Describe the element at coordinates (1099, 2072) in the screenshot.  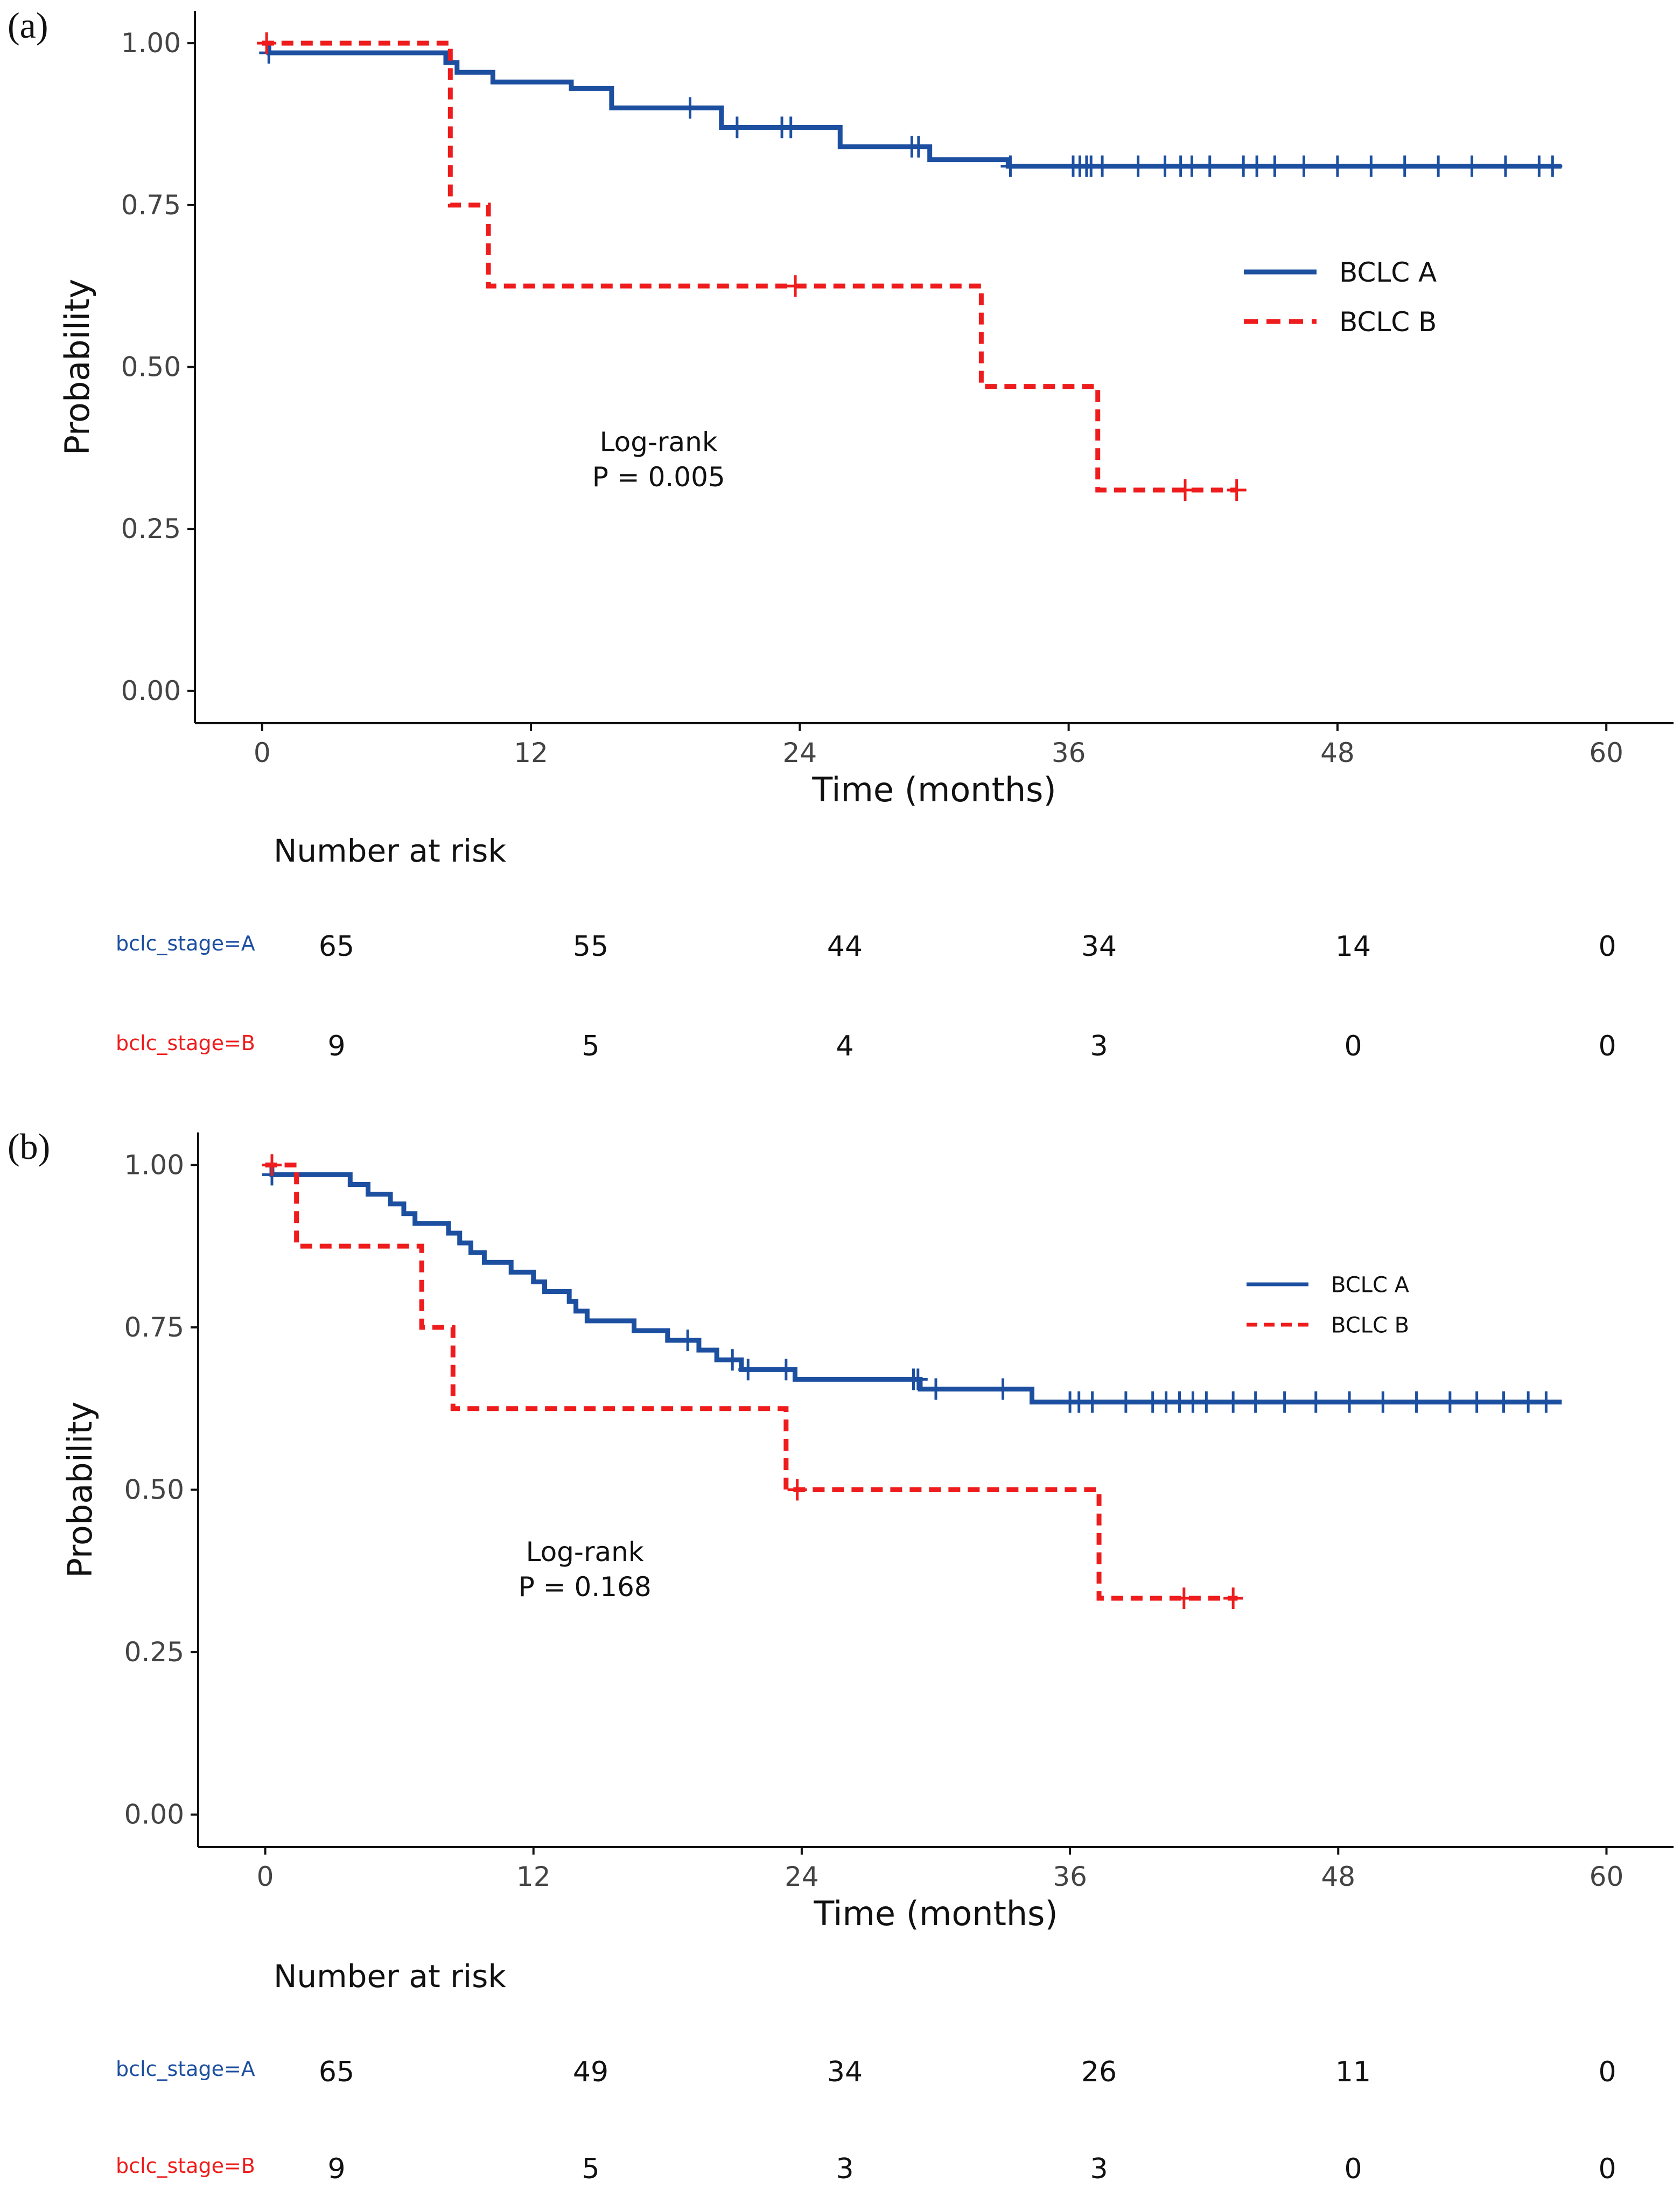
I see `risk-count: 26` at that location.